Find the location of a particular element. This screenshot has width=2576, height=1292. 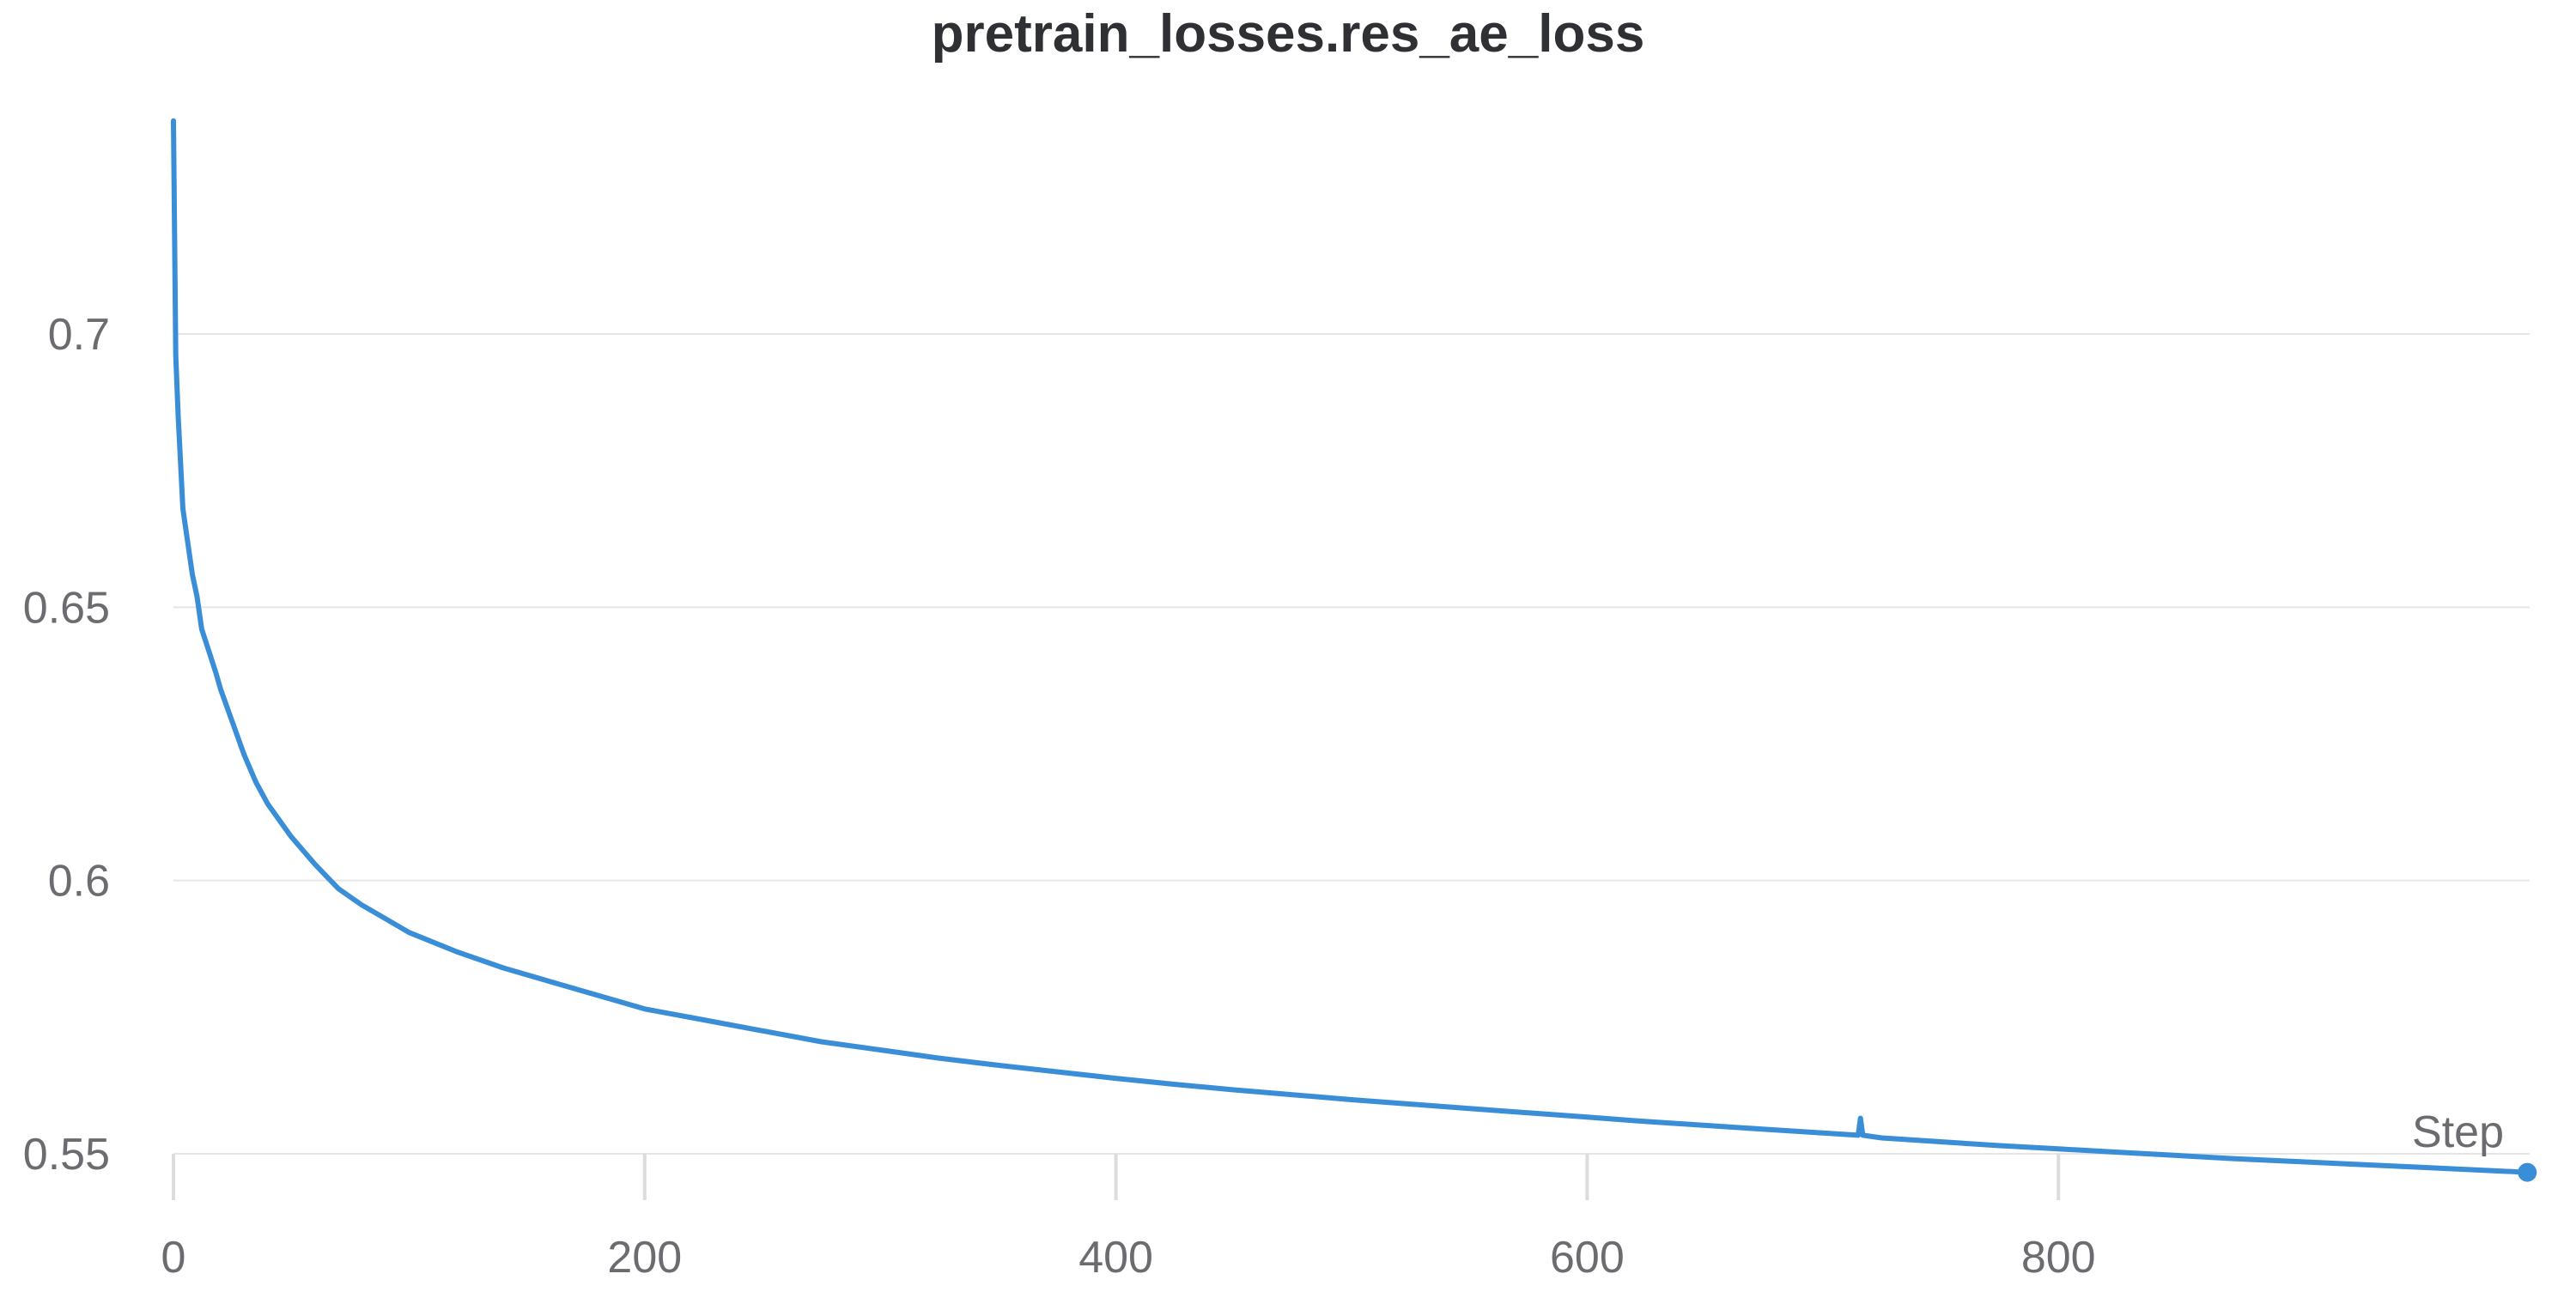

series-end-point is located at coordinates (2528, 1172).